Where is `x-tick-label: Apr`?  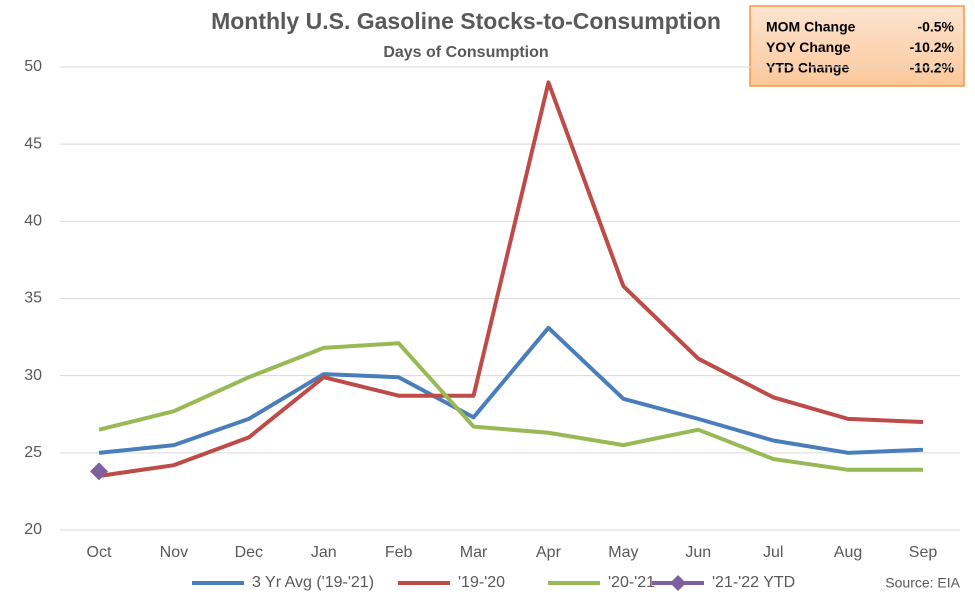
x-tick-label: Apr is located at coordinates (549, 552).